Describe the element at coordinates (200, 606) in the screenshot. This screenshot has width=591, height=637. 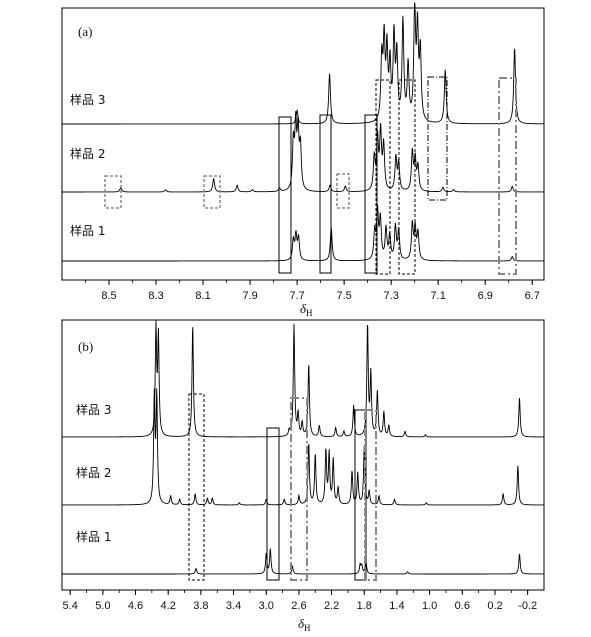
I see `x-tick-label: 3.8` at that location.